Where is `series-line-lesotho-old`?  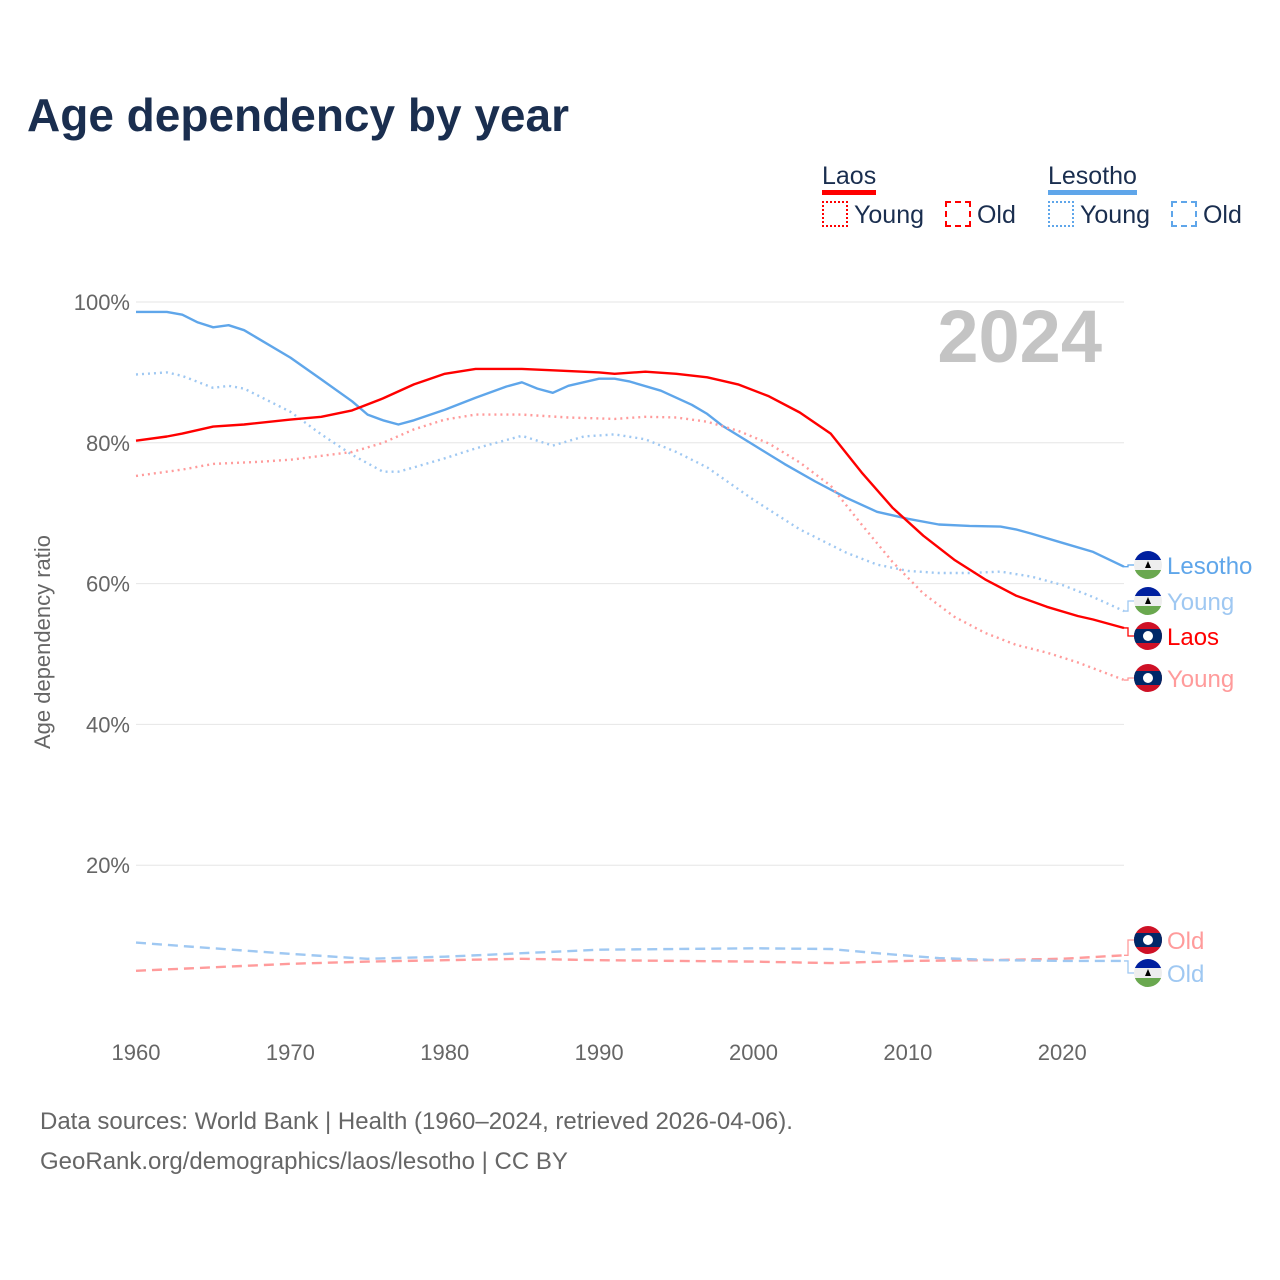 series-line-lesotho-old is located at coordinates (629, 952).